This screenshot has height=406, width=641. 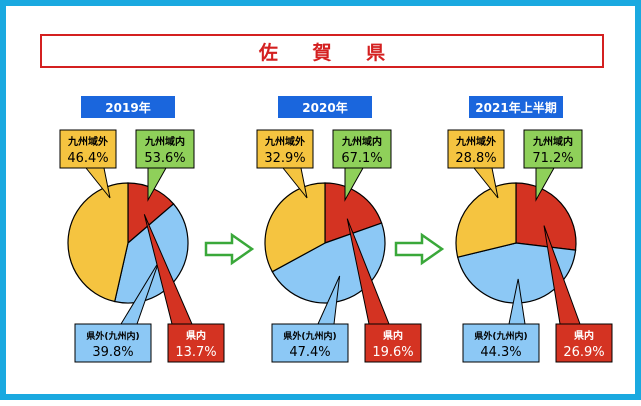 What do you see at coordinates (500, 352) in the screenshot?
I see `callout-out-prefecture-value: 44.3%` at bounding box center [500, 352].